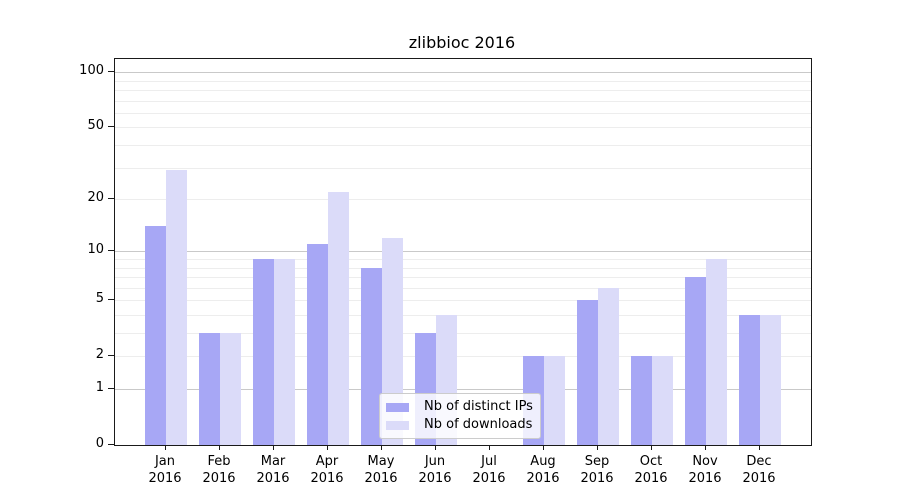  Describe the element at coordinates (91, 71) in the screenshot. I see `y-tick-label-100: 100` at that location.